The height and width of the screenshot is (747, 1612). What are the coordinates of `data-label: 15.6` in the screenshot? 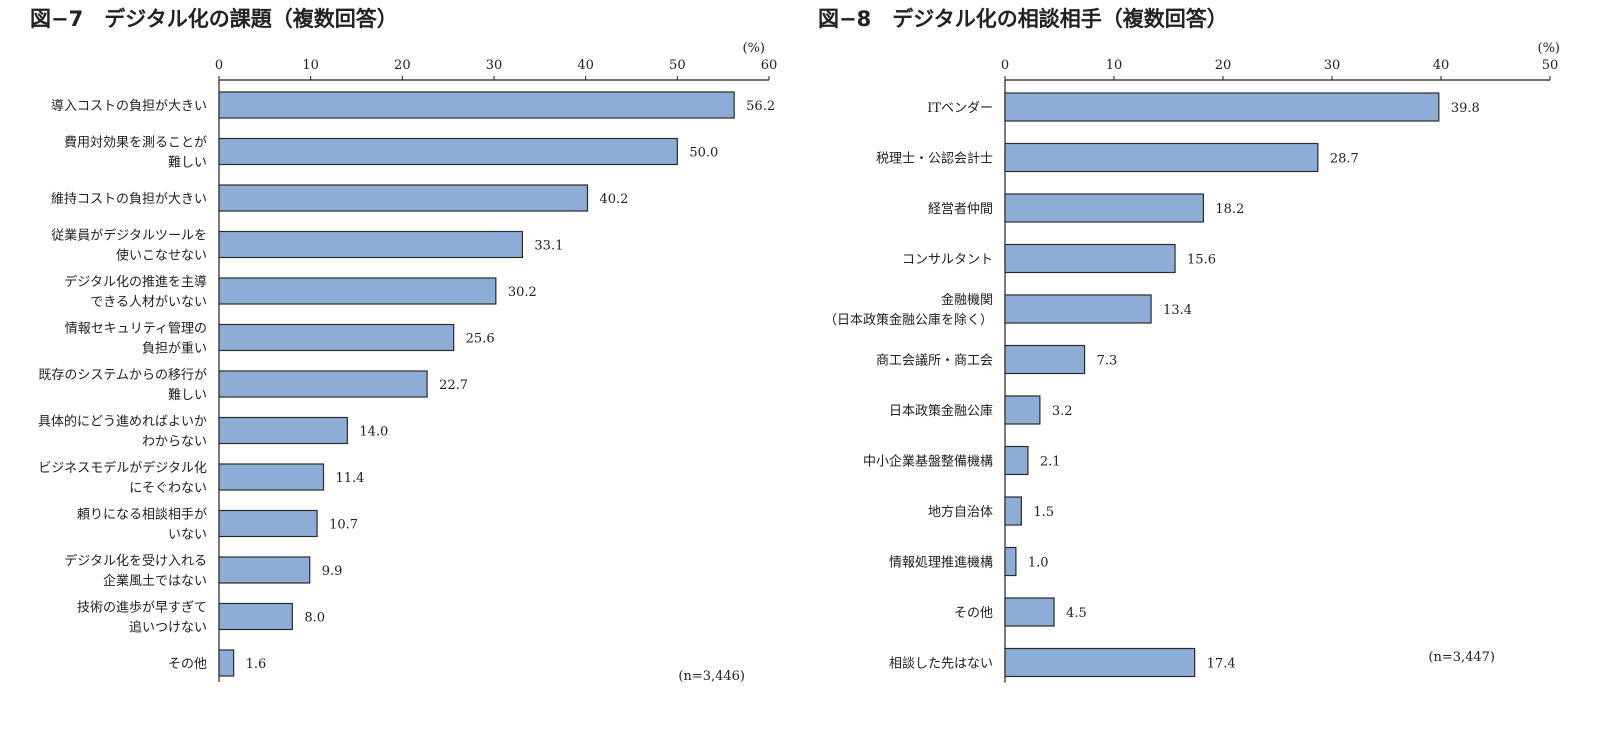 It's located at (1201, 260).